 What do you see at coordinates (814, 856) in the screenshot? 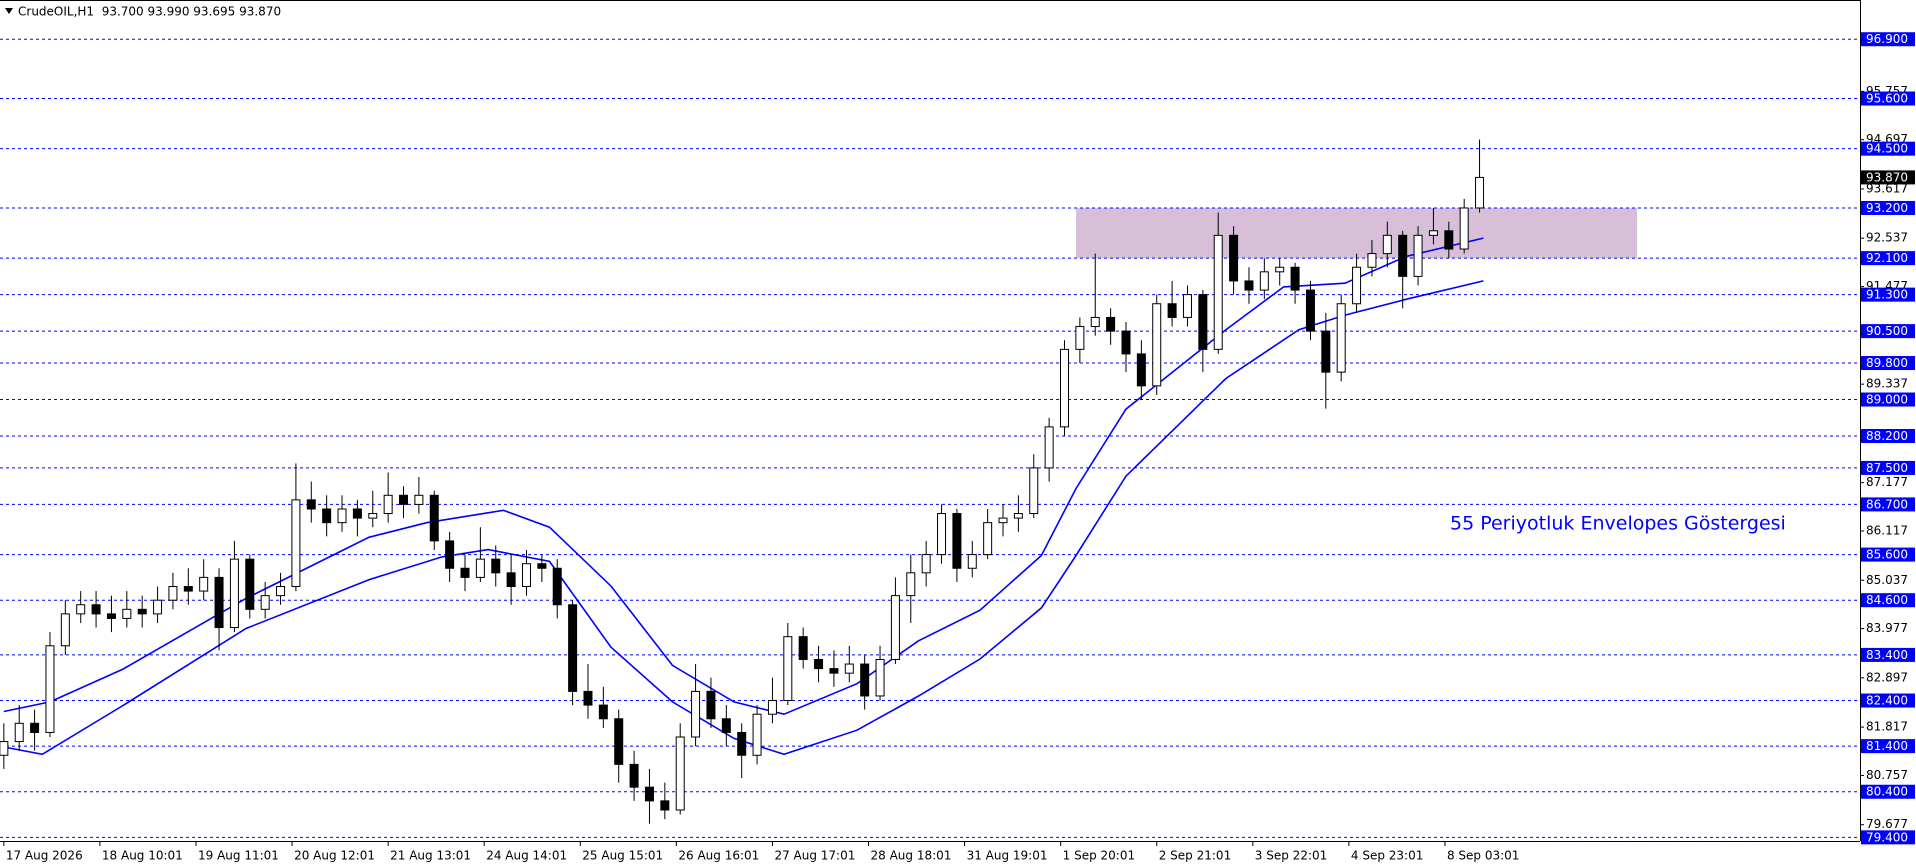
I see `x-tick-label: 27 Aug 17:01` at bounding box center [814, 856].